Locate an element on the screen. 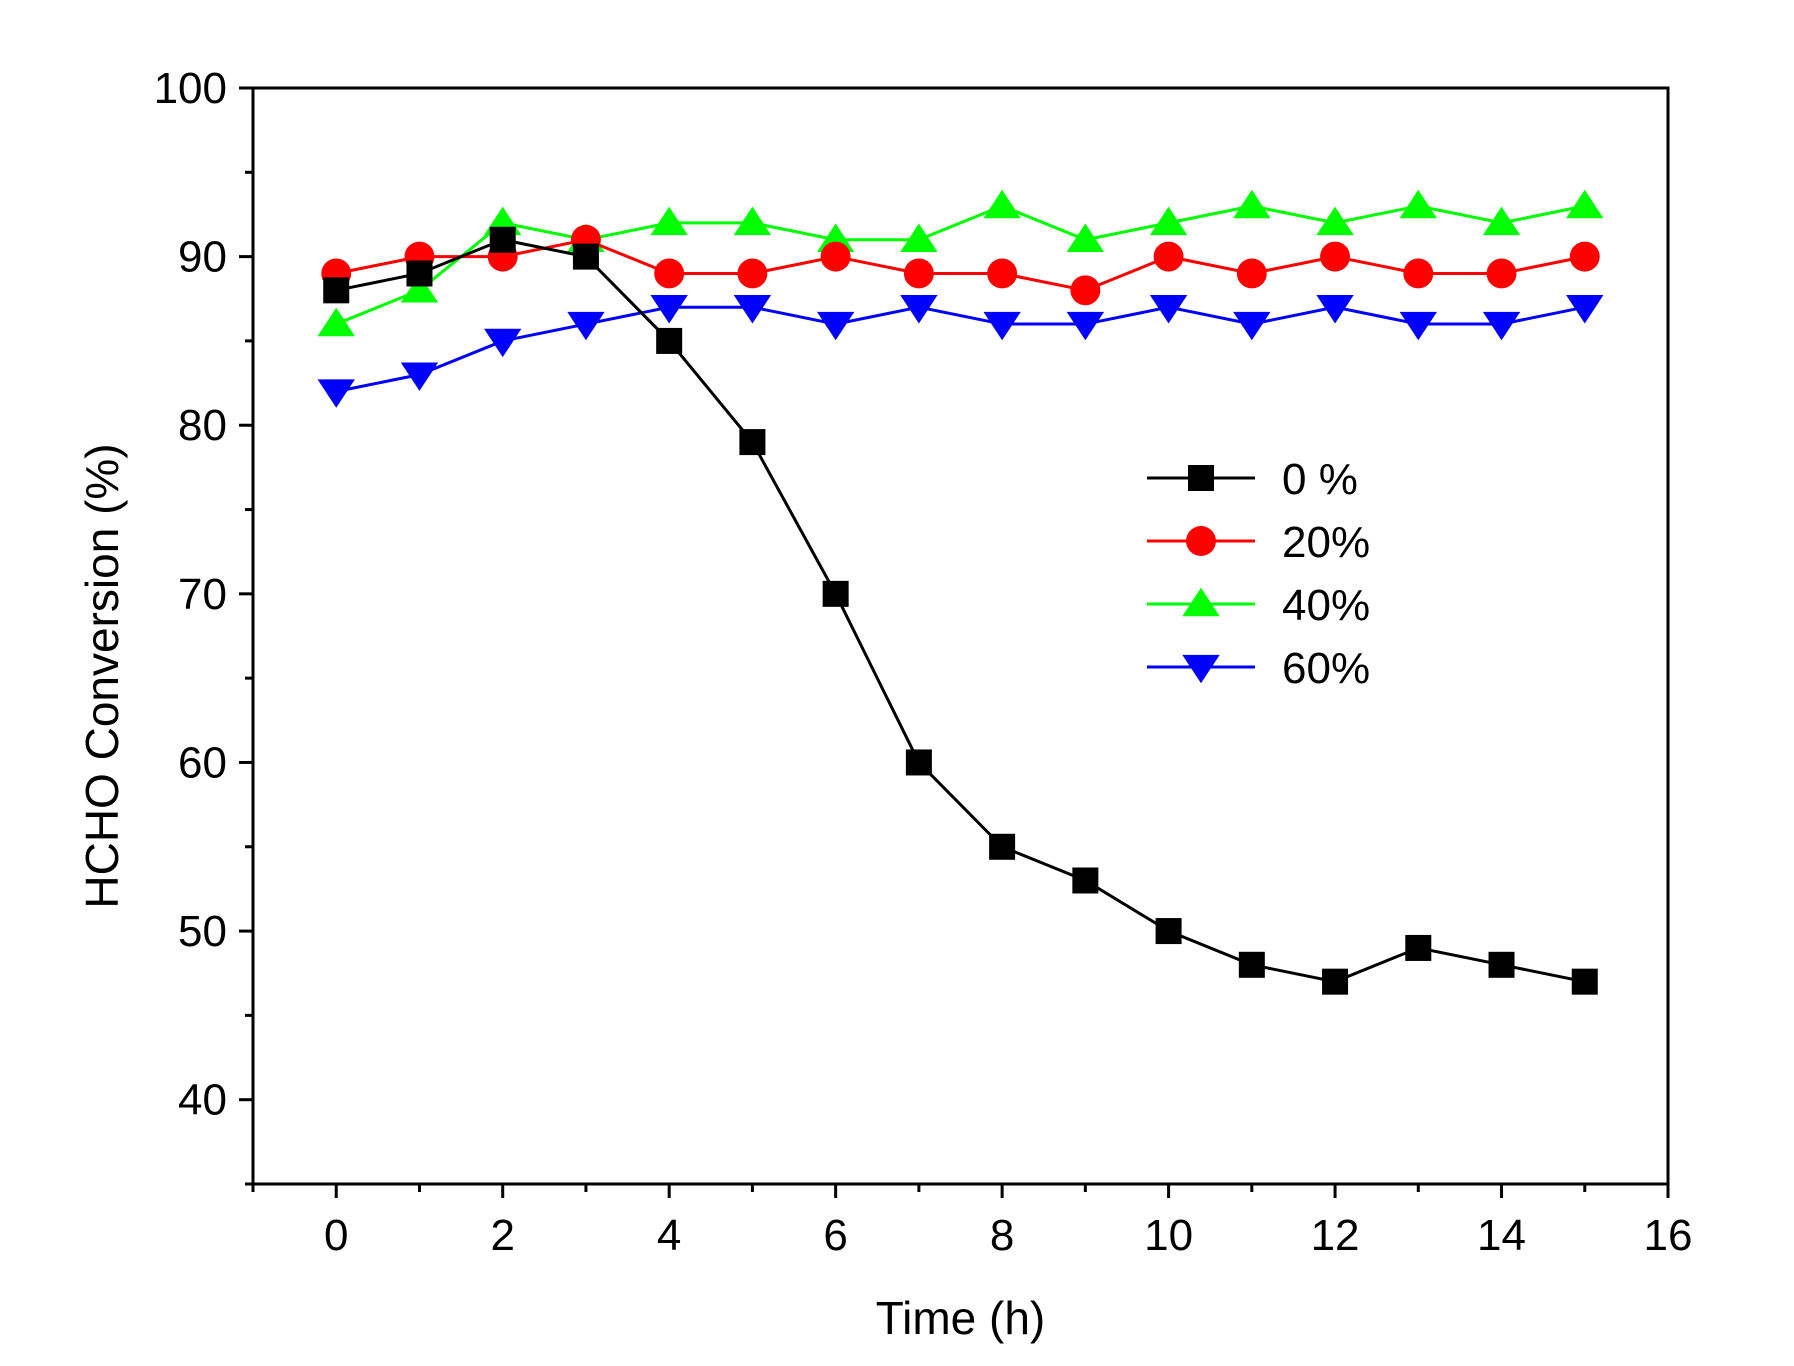 This screenshot has width=1794, height=1366. y-tick-label: 90 is located at coordinates (202, 257).